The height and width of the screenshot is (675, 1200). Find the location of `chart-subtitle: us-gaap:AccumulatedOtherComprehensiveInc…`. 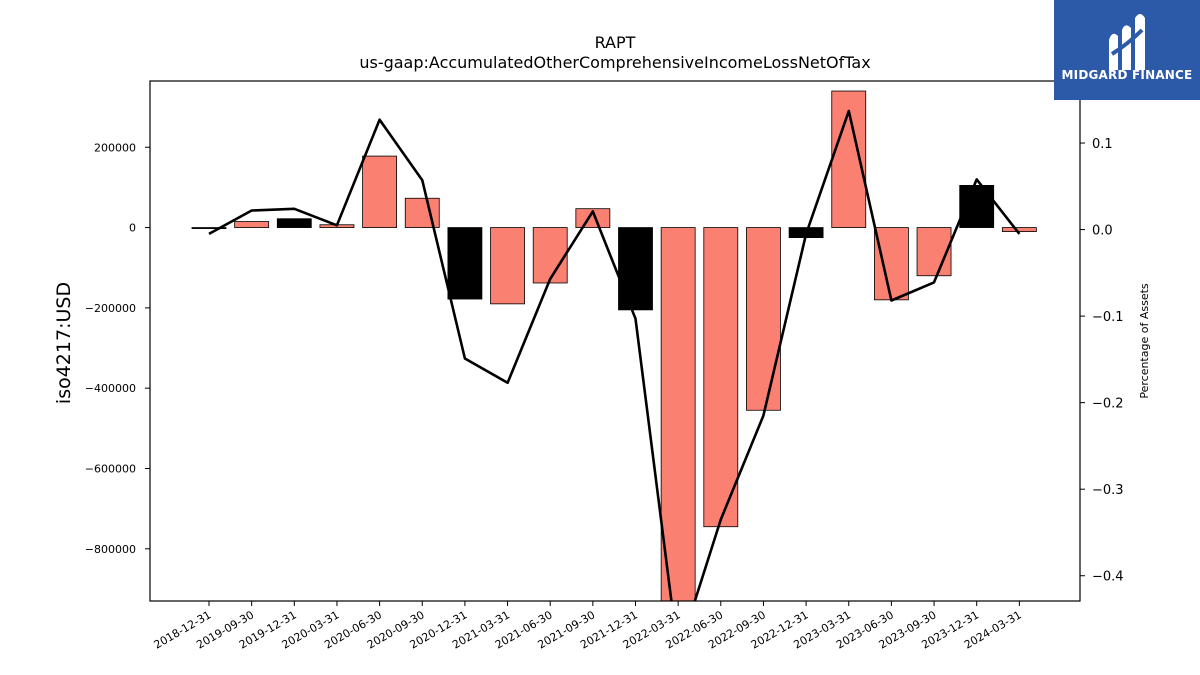

chart-subtitle: us-gaap:AccumulatedOtherComprehensiveInc… is located at coordinates (614, 62).